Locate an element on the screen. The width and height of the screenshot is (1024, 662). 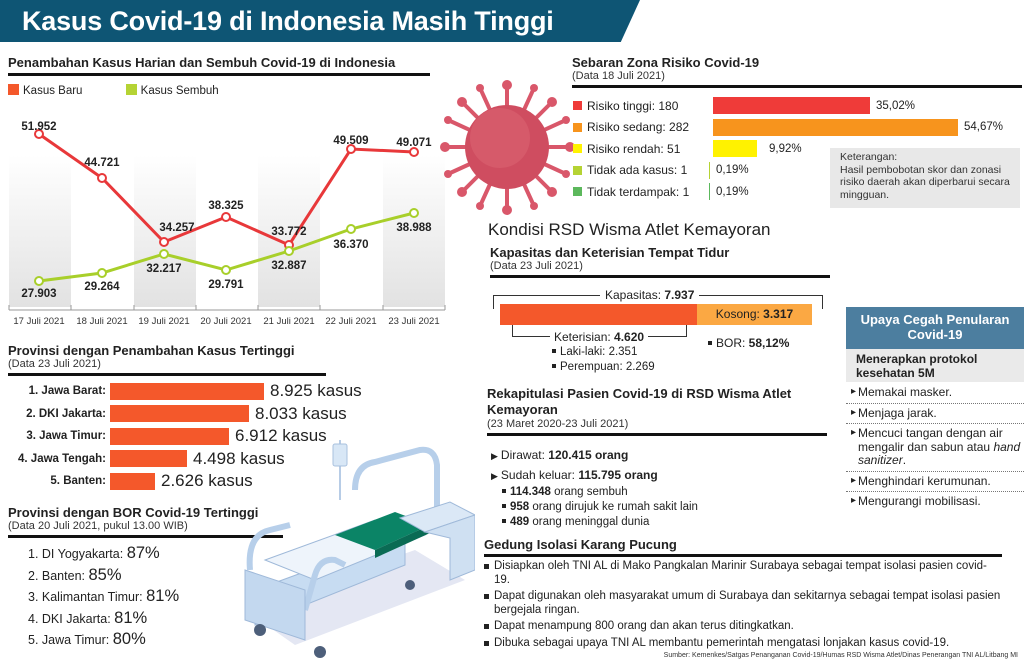
gedung-title: Gedung Isolasi Karang Pucung is located at coordinates (580, 544).